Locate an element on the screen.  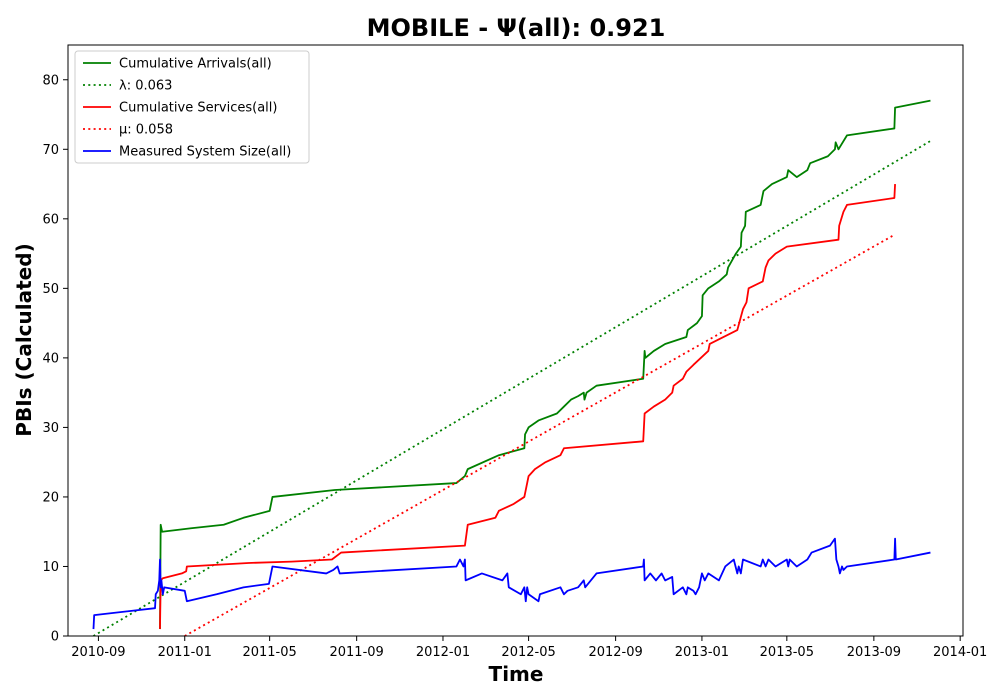
y-tick-label: 10 is located at coordinates (50, 567).